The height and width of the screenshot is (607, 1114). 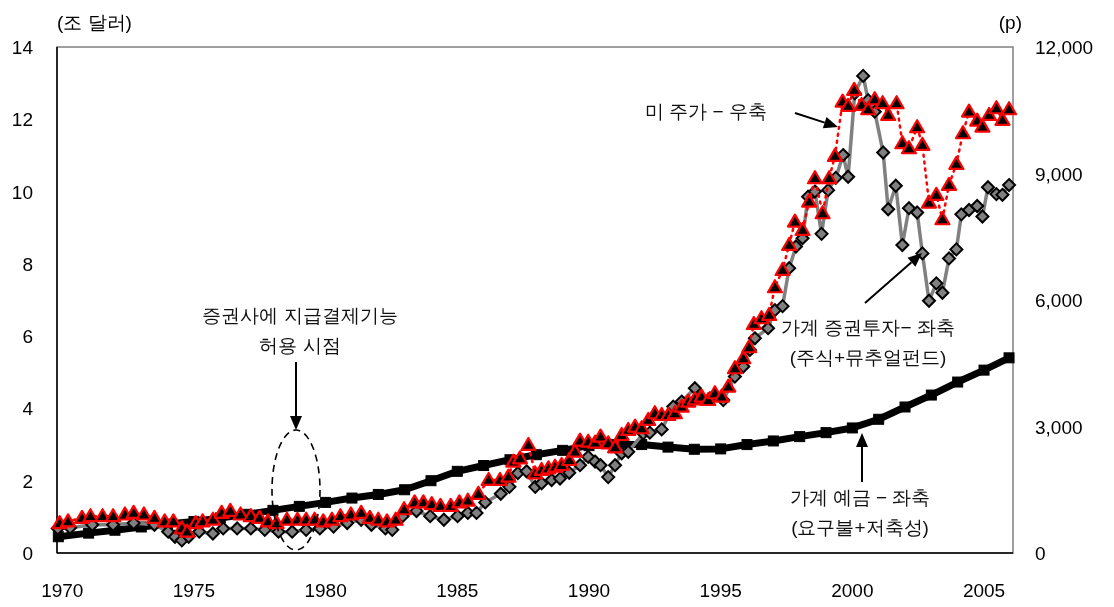 I want to click on y-tick-label: 2, so click(x=27, y=481).